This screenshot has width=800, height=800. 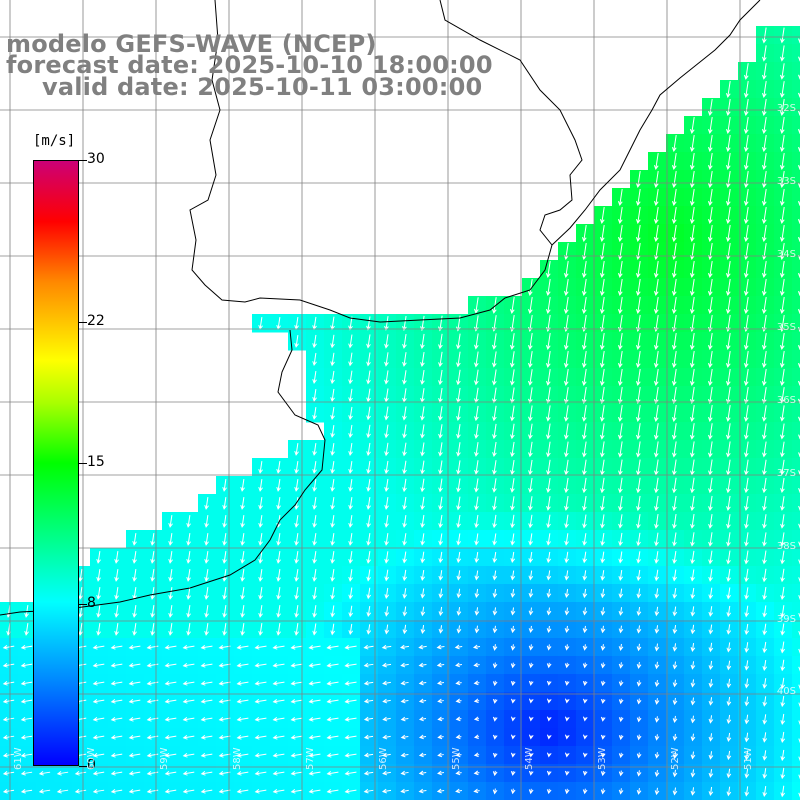 I want to click on latitude-label: 38S, so click(x=786, y=546).